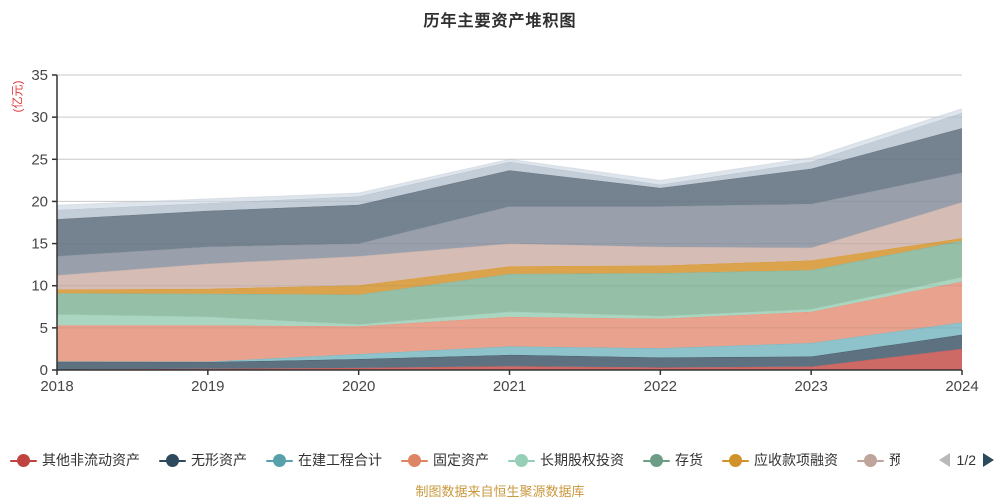 Image resolution: width=1000 pixels, height=500 pixels. I want to click on legend: 其他非流动资产 无形资产 在建工程合计 固定资产 长期股权投资 存货 应收款项融资 预, so click(472, 460).